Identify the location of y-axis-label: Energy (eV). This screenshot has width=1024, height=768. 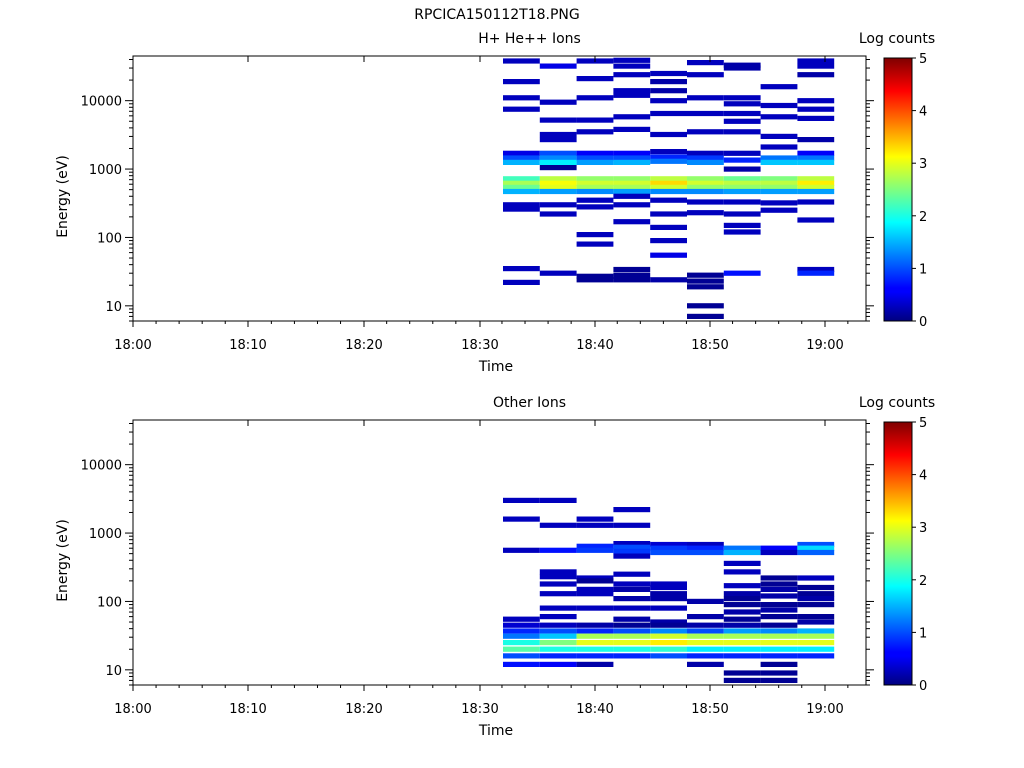
(63, 196).